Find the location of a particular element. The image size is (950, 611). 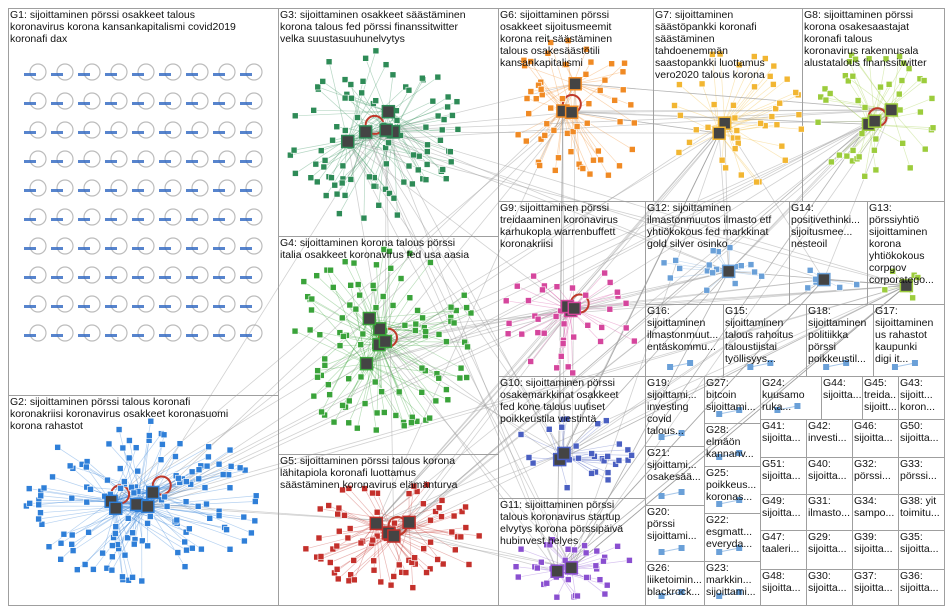

group-box-g44 is located at coordinates (842, 398).